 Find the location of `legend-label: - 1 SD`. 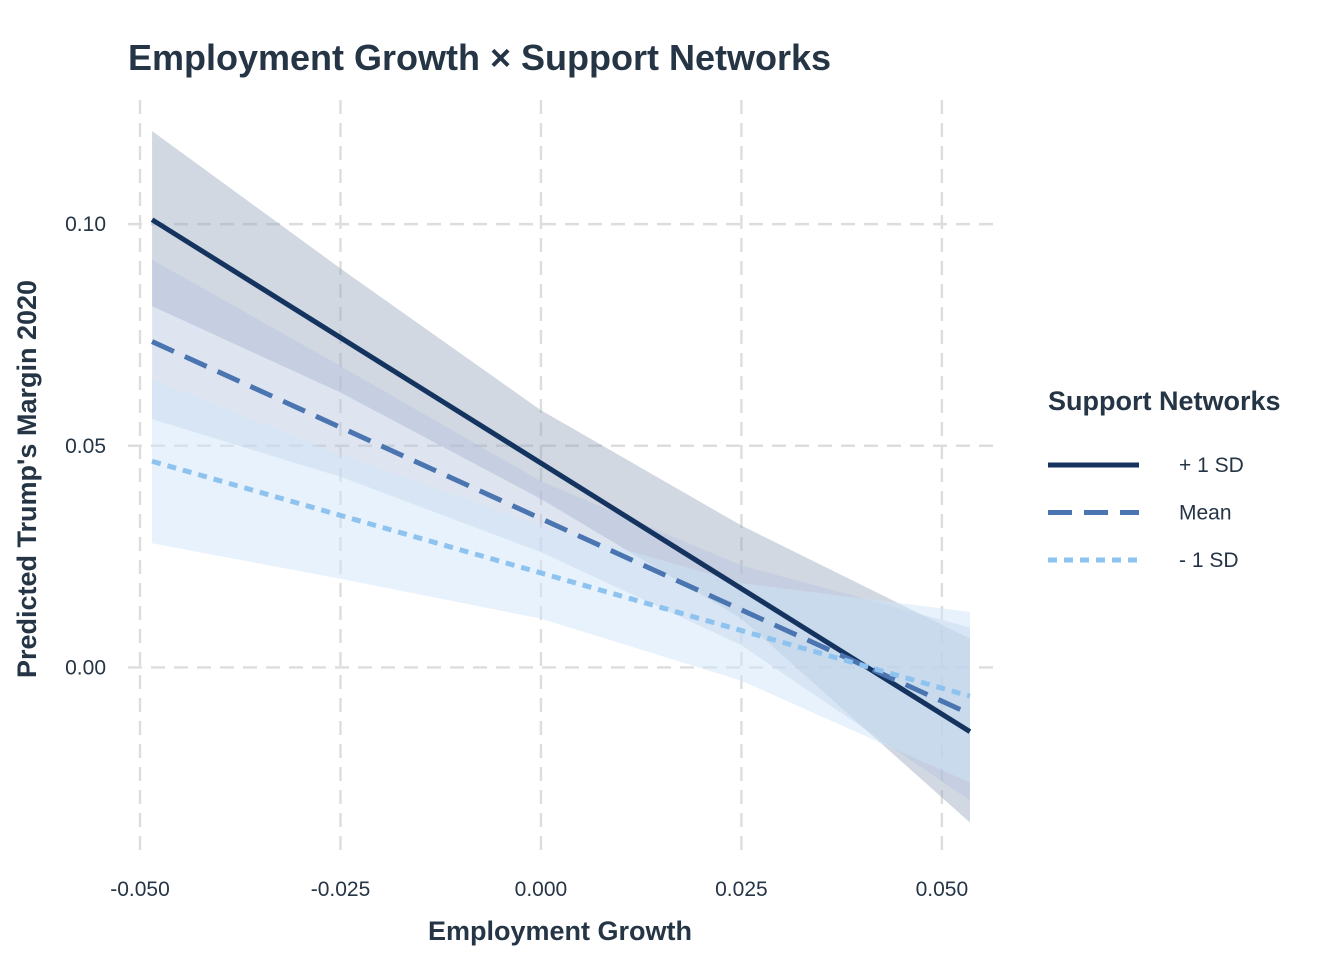

legend-label: - 1 SD is located at coordinates (1209, 560).